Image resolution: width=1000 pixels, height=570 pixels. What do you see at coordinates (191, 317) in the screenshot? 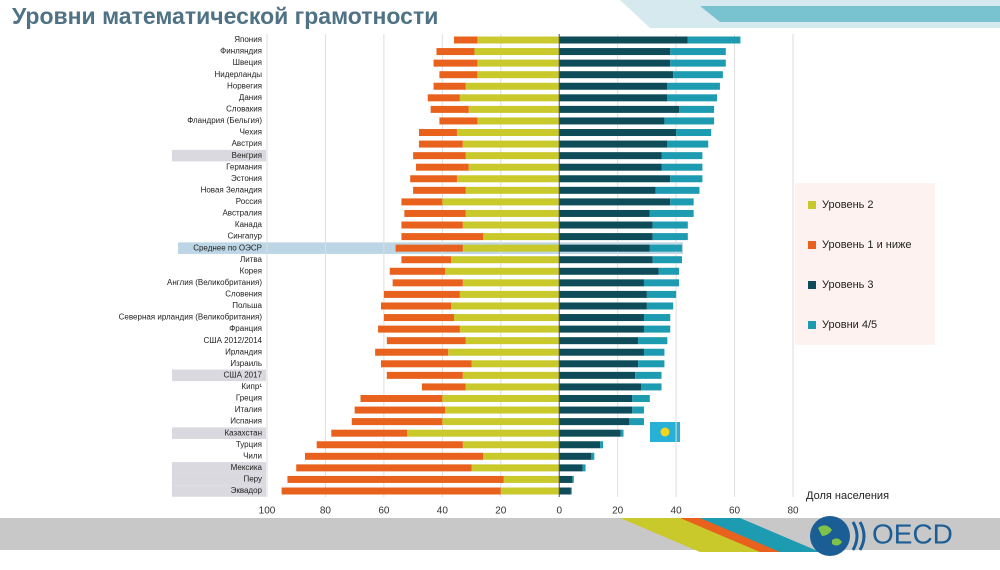
I see `category-label: Северная ирландия (Великобритания)` at bounding box center [191, 317].